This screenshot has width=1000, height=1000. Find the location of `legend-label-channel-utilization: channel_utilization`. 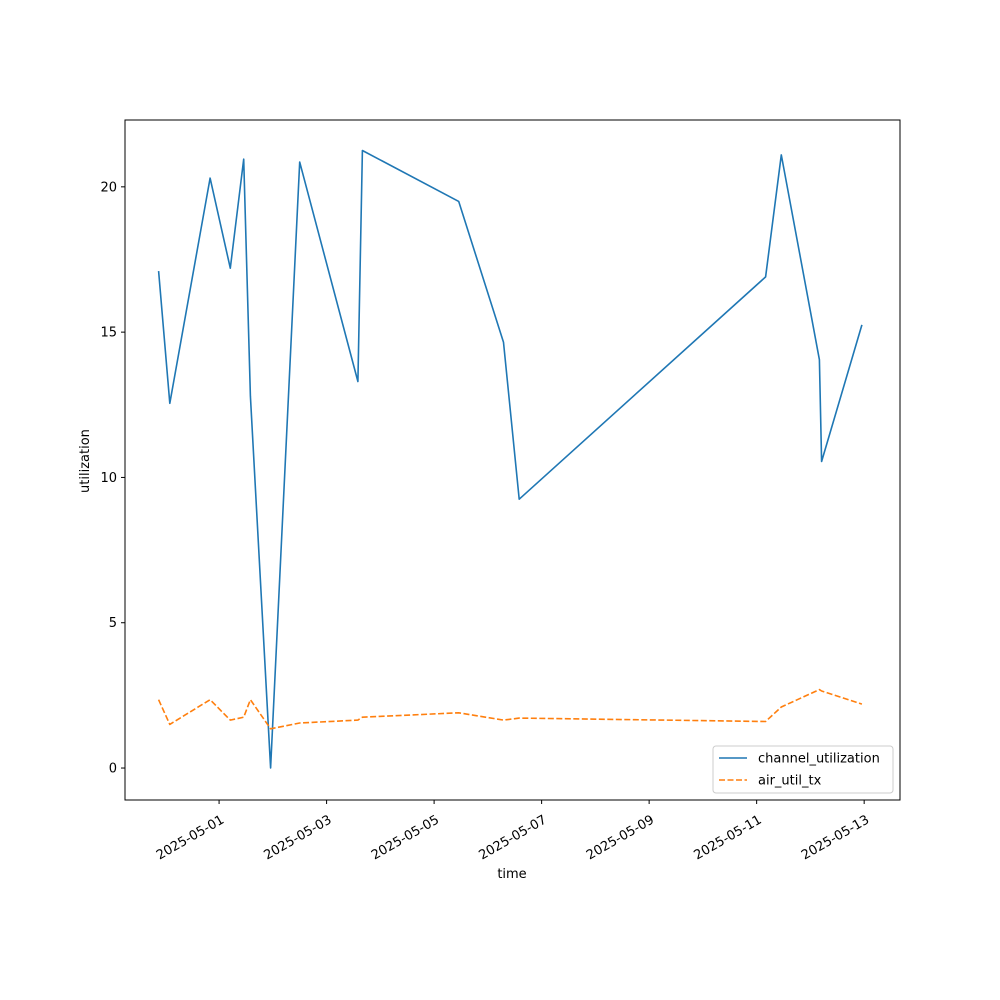

legend-label-channel-utilization: channel_utilization is located at coordinates (819, 759).